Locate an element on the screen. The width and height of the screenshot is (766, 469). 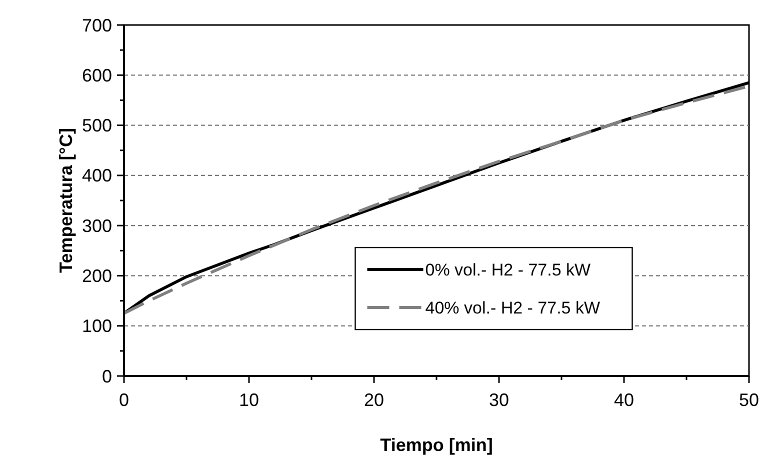
x-tick-label: 30 is located at coordinates (499, 400).